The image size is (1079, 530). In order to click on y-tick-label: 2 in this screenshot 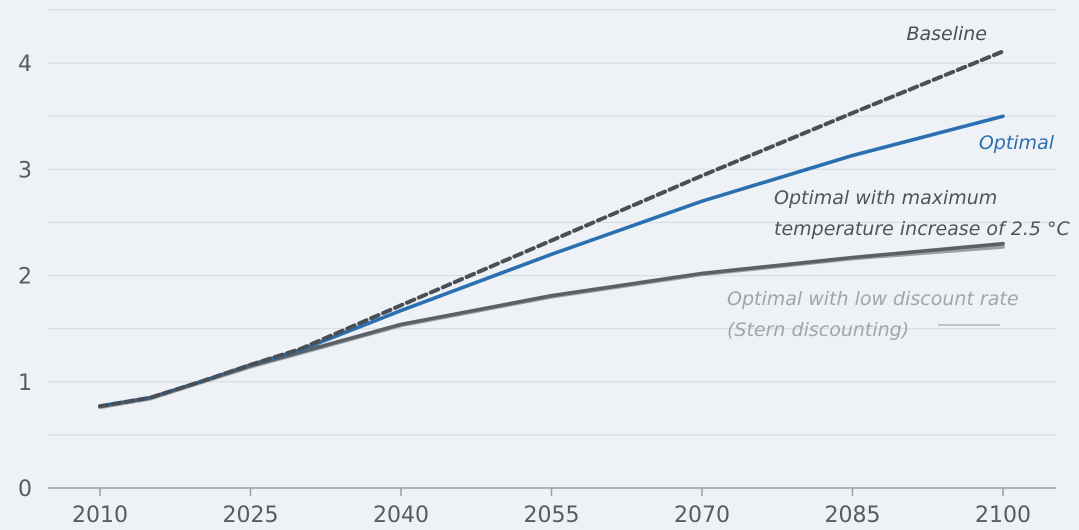, I will do `click(25, 277)`.